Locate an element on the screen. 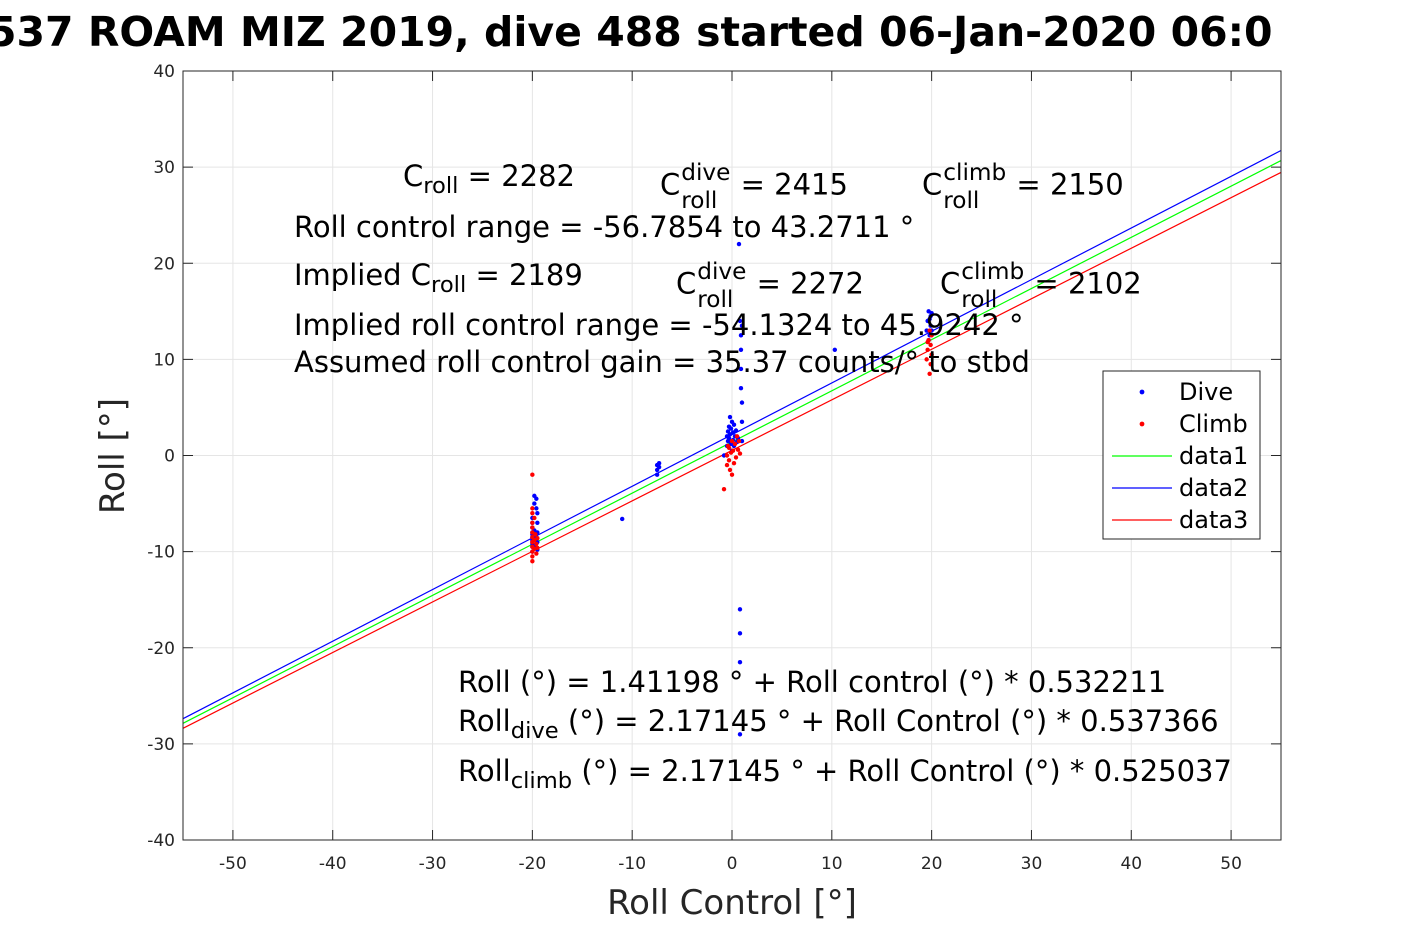 Image resolution: width=1417 pixels, height=945 pixels. legend-label: data3 is located at coordinates (1213, 520).